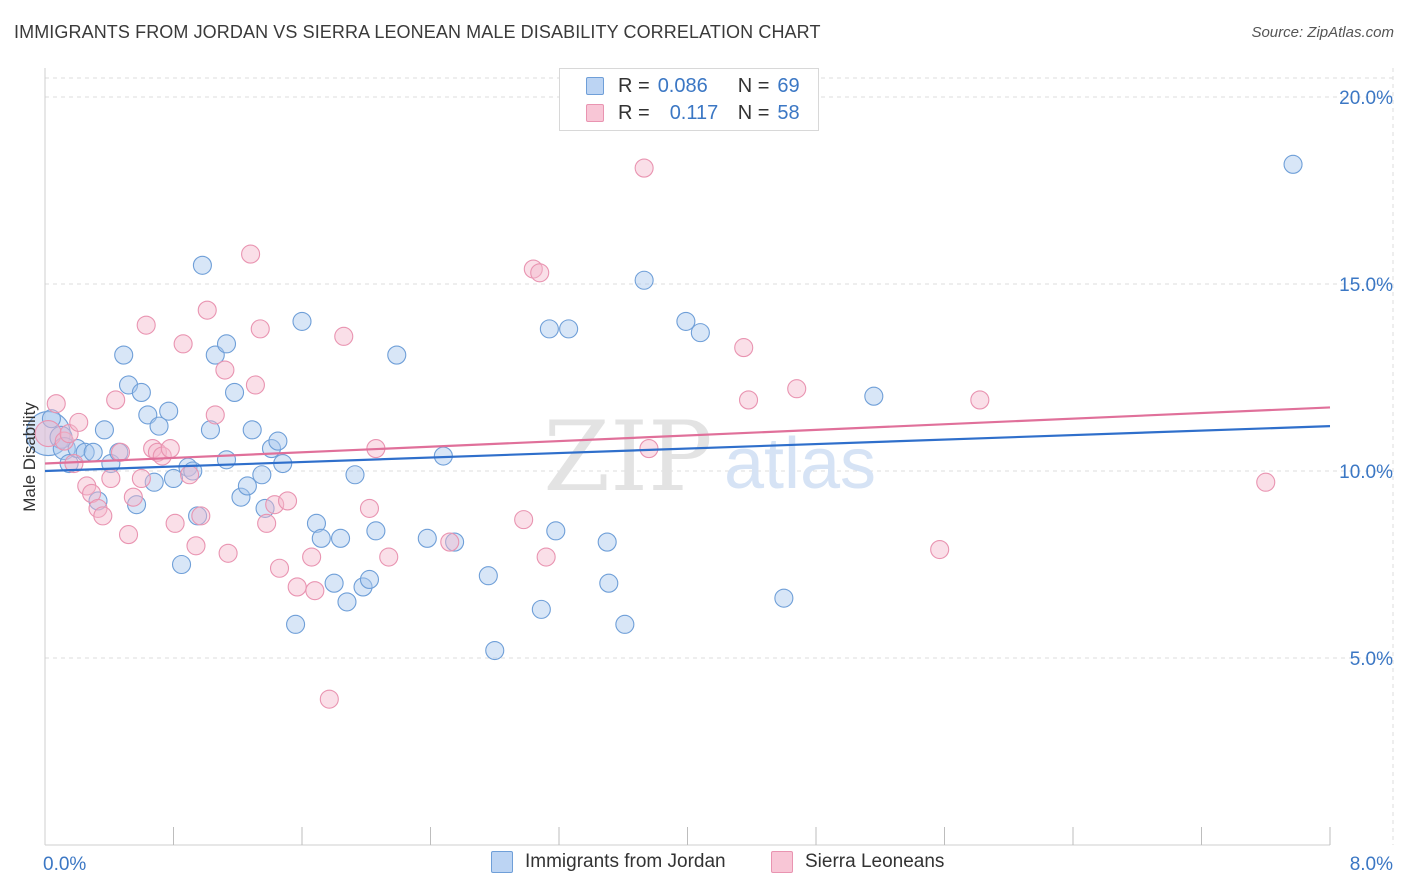  I want to click on legend-swatch-pink, so click(782, 862).